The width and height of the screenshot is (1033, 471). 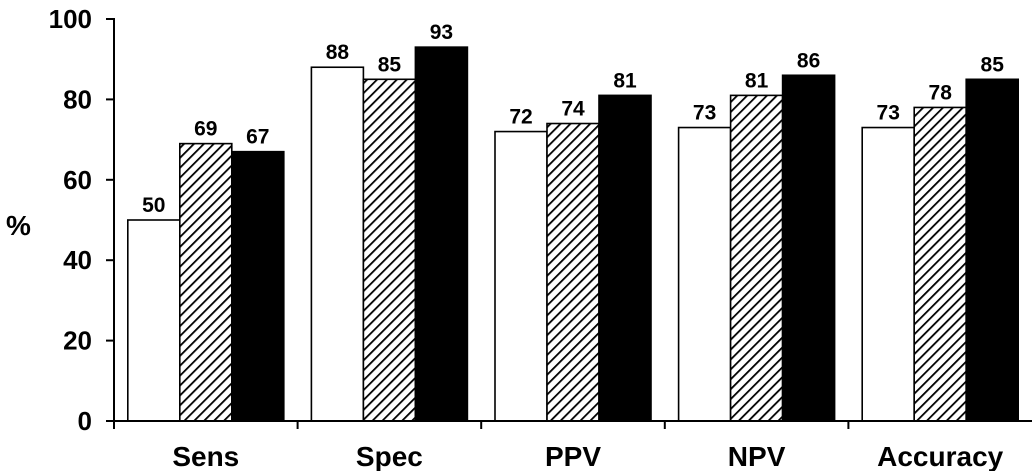 I want to click on y-axis-ticks: 0 20 40 60 80 100, so click(x=81, y=220).